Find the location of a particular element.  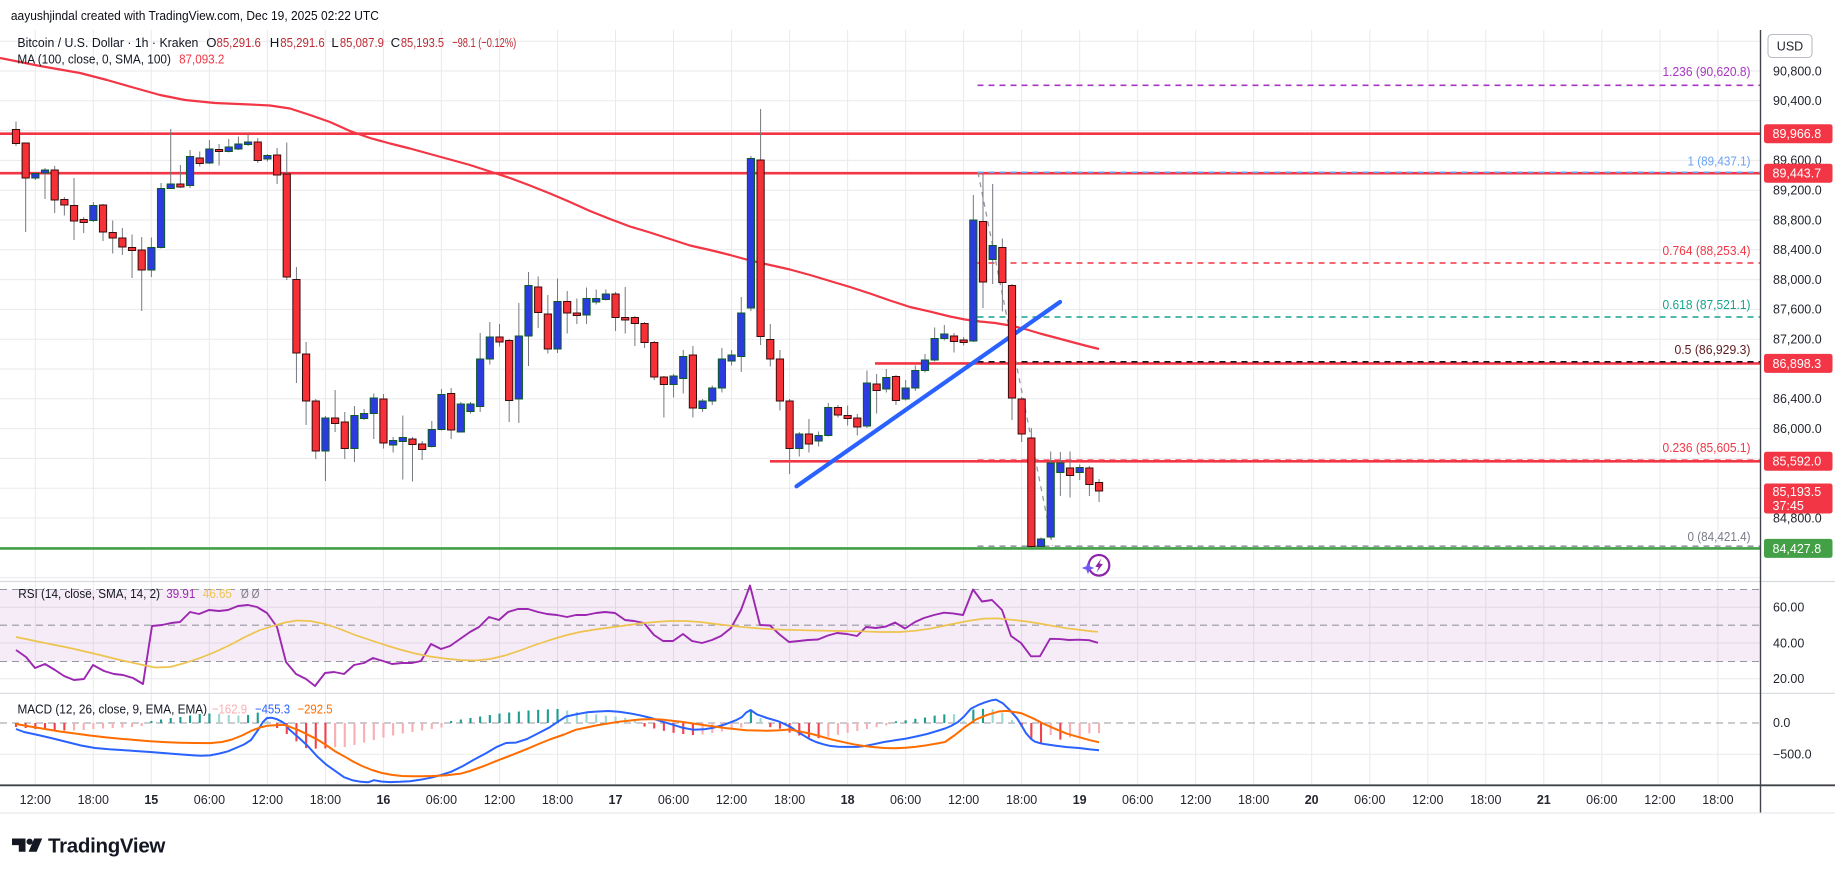

svg-text: 86,400.0 is located at coordinates (1797, 399).